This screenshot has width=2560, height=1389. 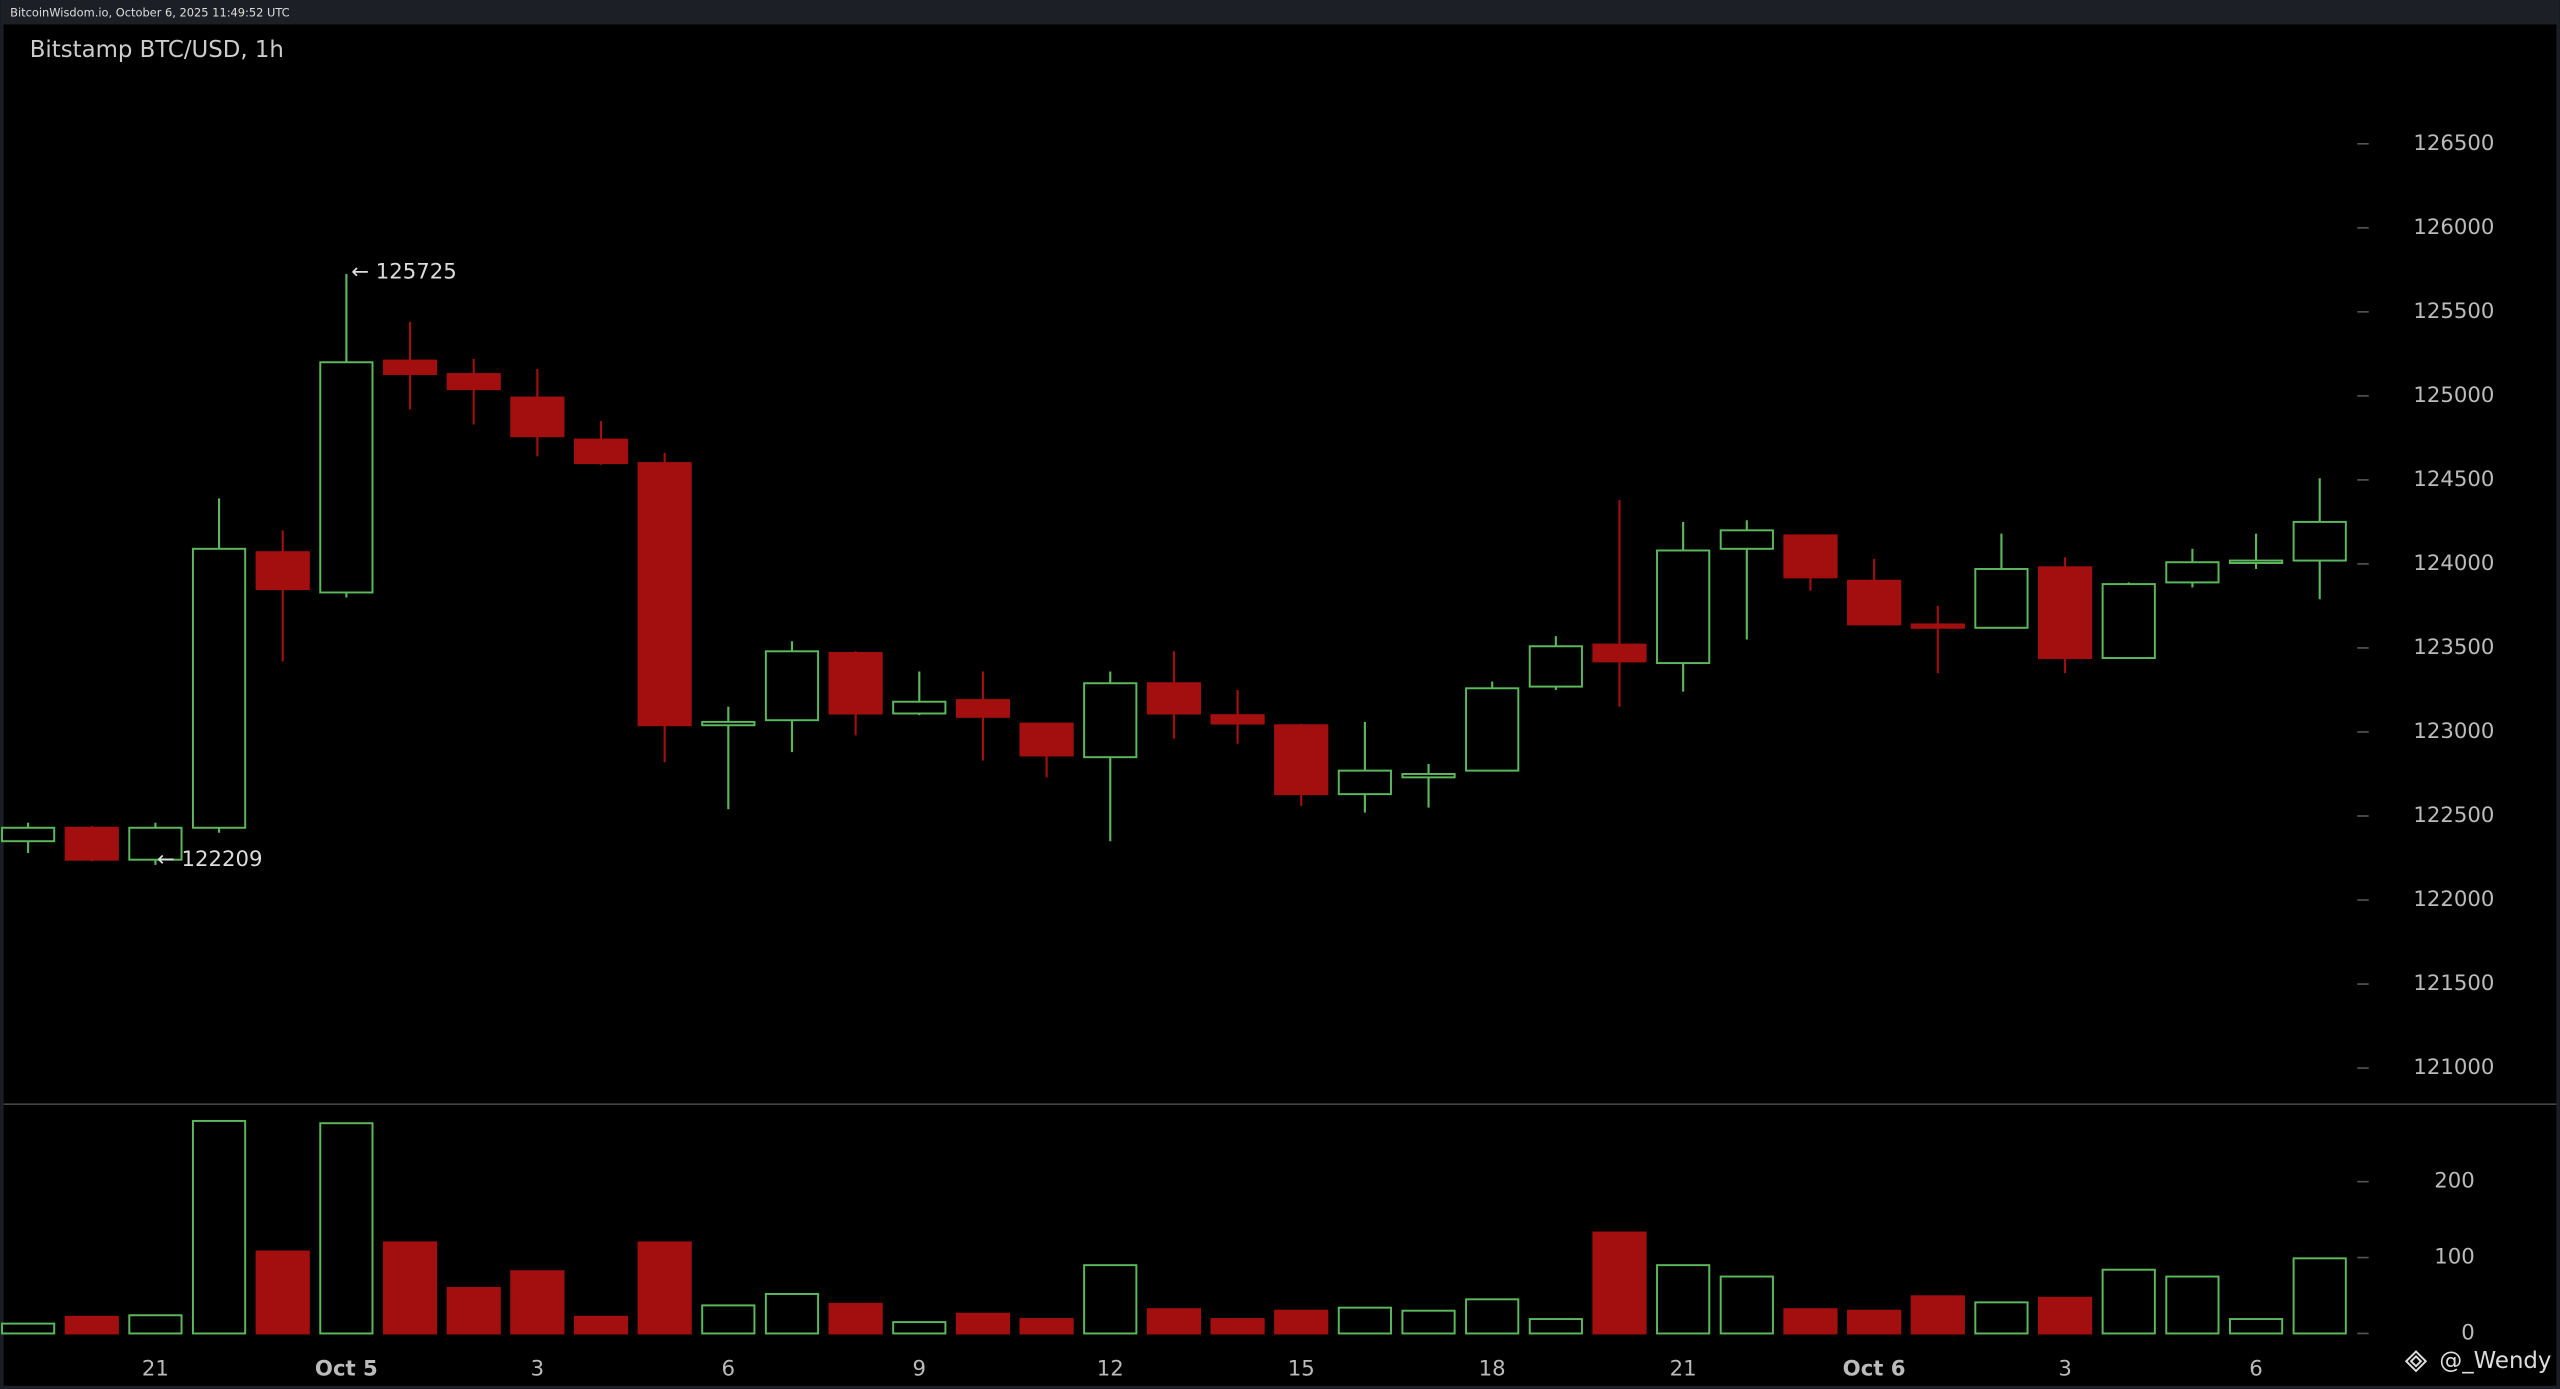 What do you see at coordinates (2416, 1361) in the screenshot?
I see `watermark-icon` at bounding box center [2416, 1361].